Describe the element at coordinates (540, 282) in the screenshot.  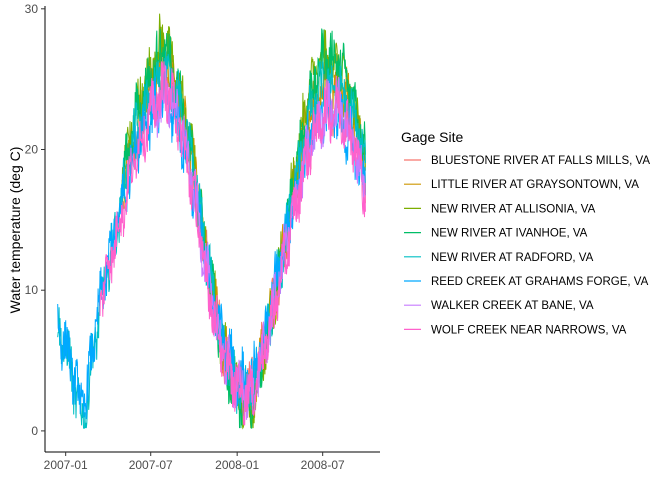
I see `legend-label: REED CREEK AT GRAHAMS FORGE, VA` at that location.